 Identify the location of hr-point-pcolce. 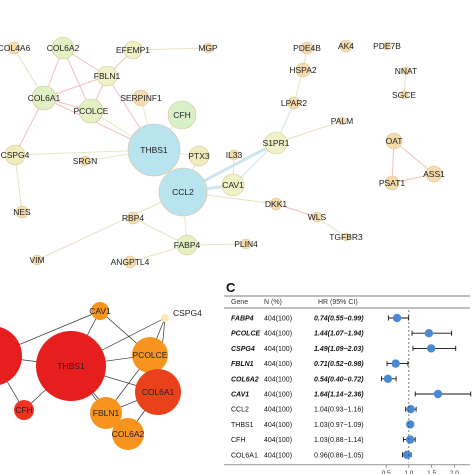
(429, 333).